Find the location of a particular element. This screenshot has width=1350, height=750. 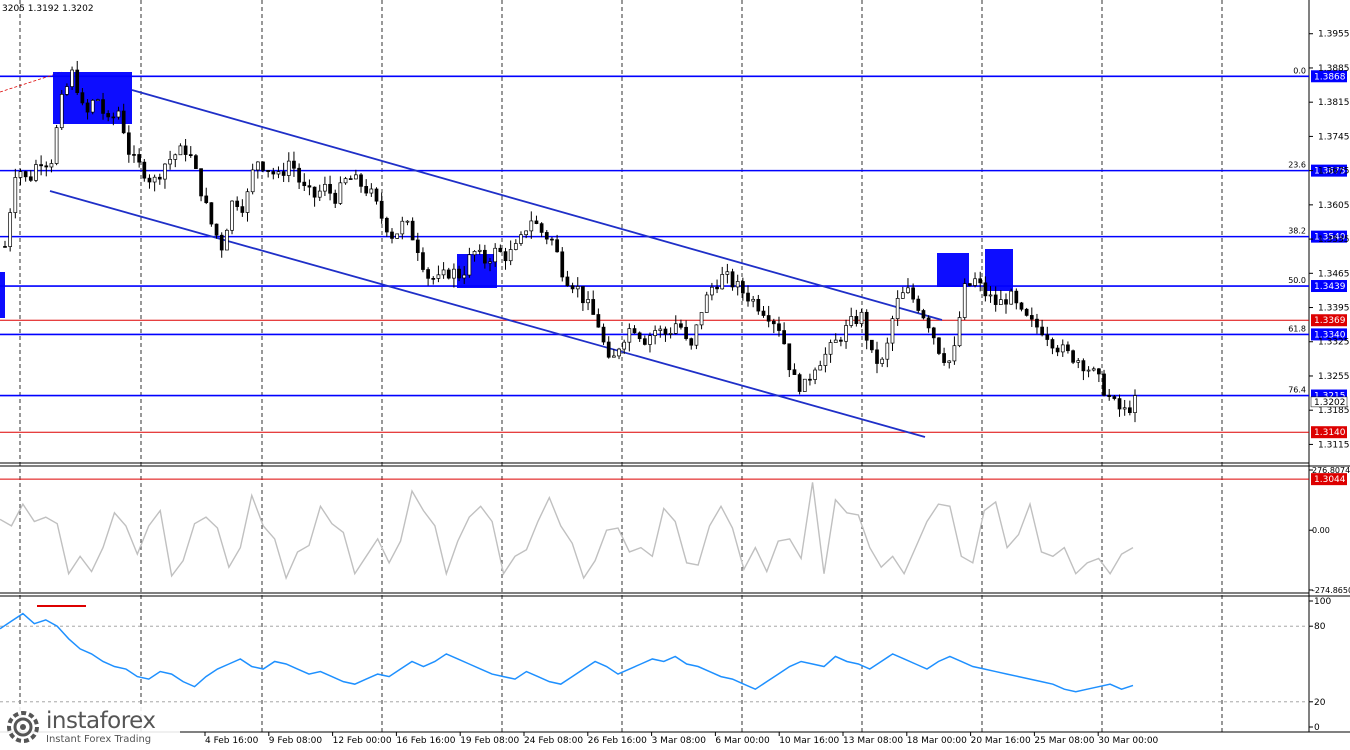

price-tick-label-1: 1.3885 is located at coordinates (1334, 69).